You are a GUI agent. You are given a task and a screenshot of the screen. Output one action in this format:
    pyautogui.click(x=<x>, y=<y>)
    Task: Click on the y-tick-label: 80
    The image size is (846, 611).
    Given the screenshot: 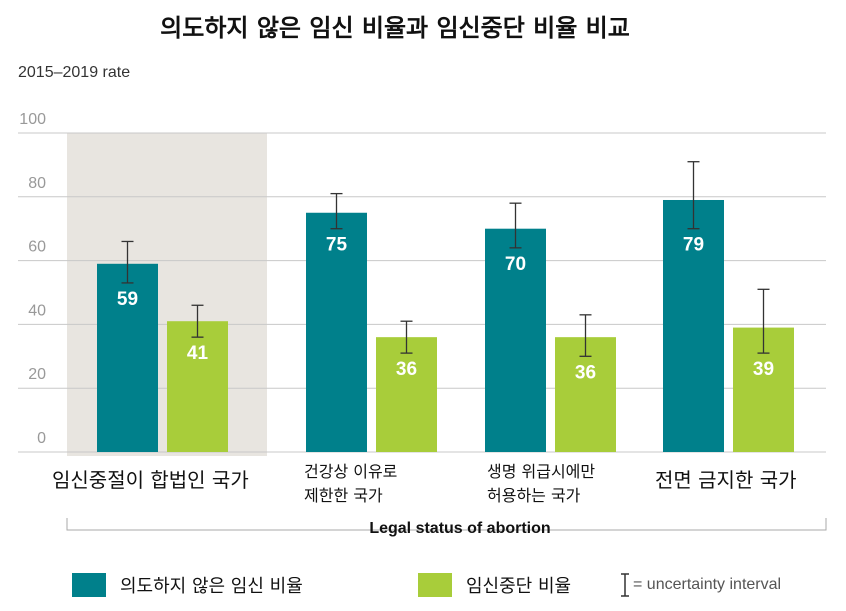 What is the action you would take?
    pyautogui.click(x=37, y=183)
    